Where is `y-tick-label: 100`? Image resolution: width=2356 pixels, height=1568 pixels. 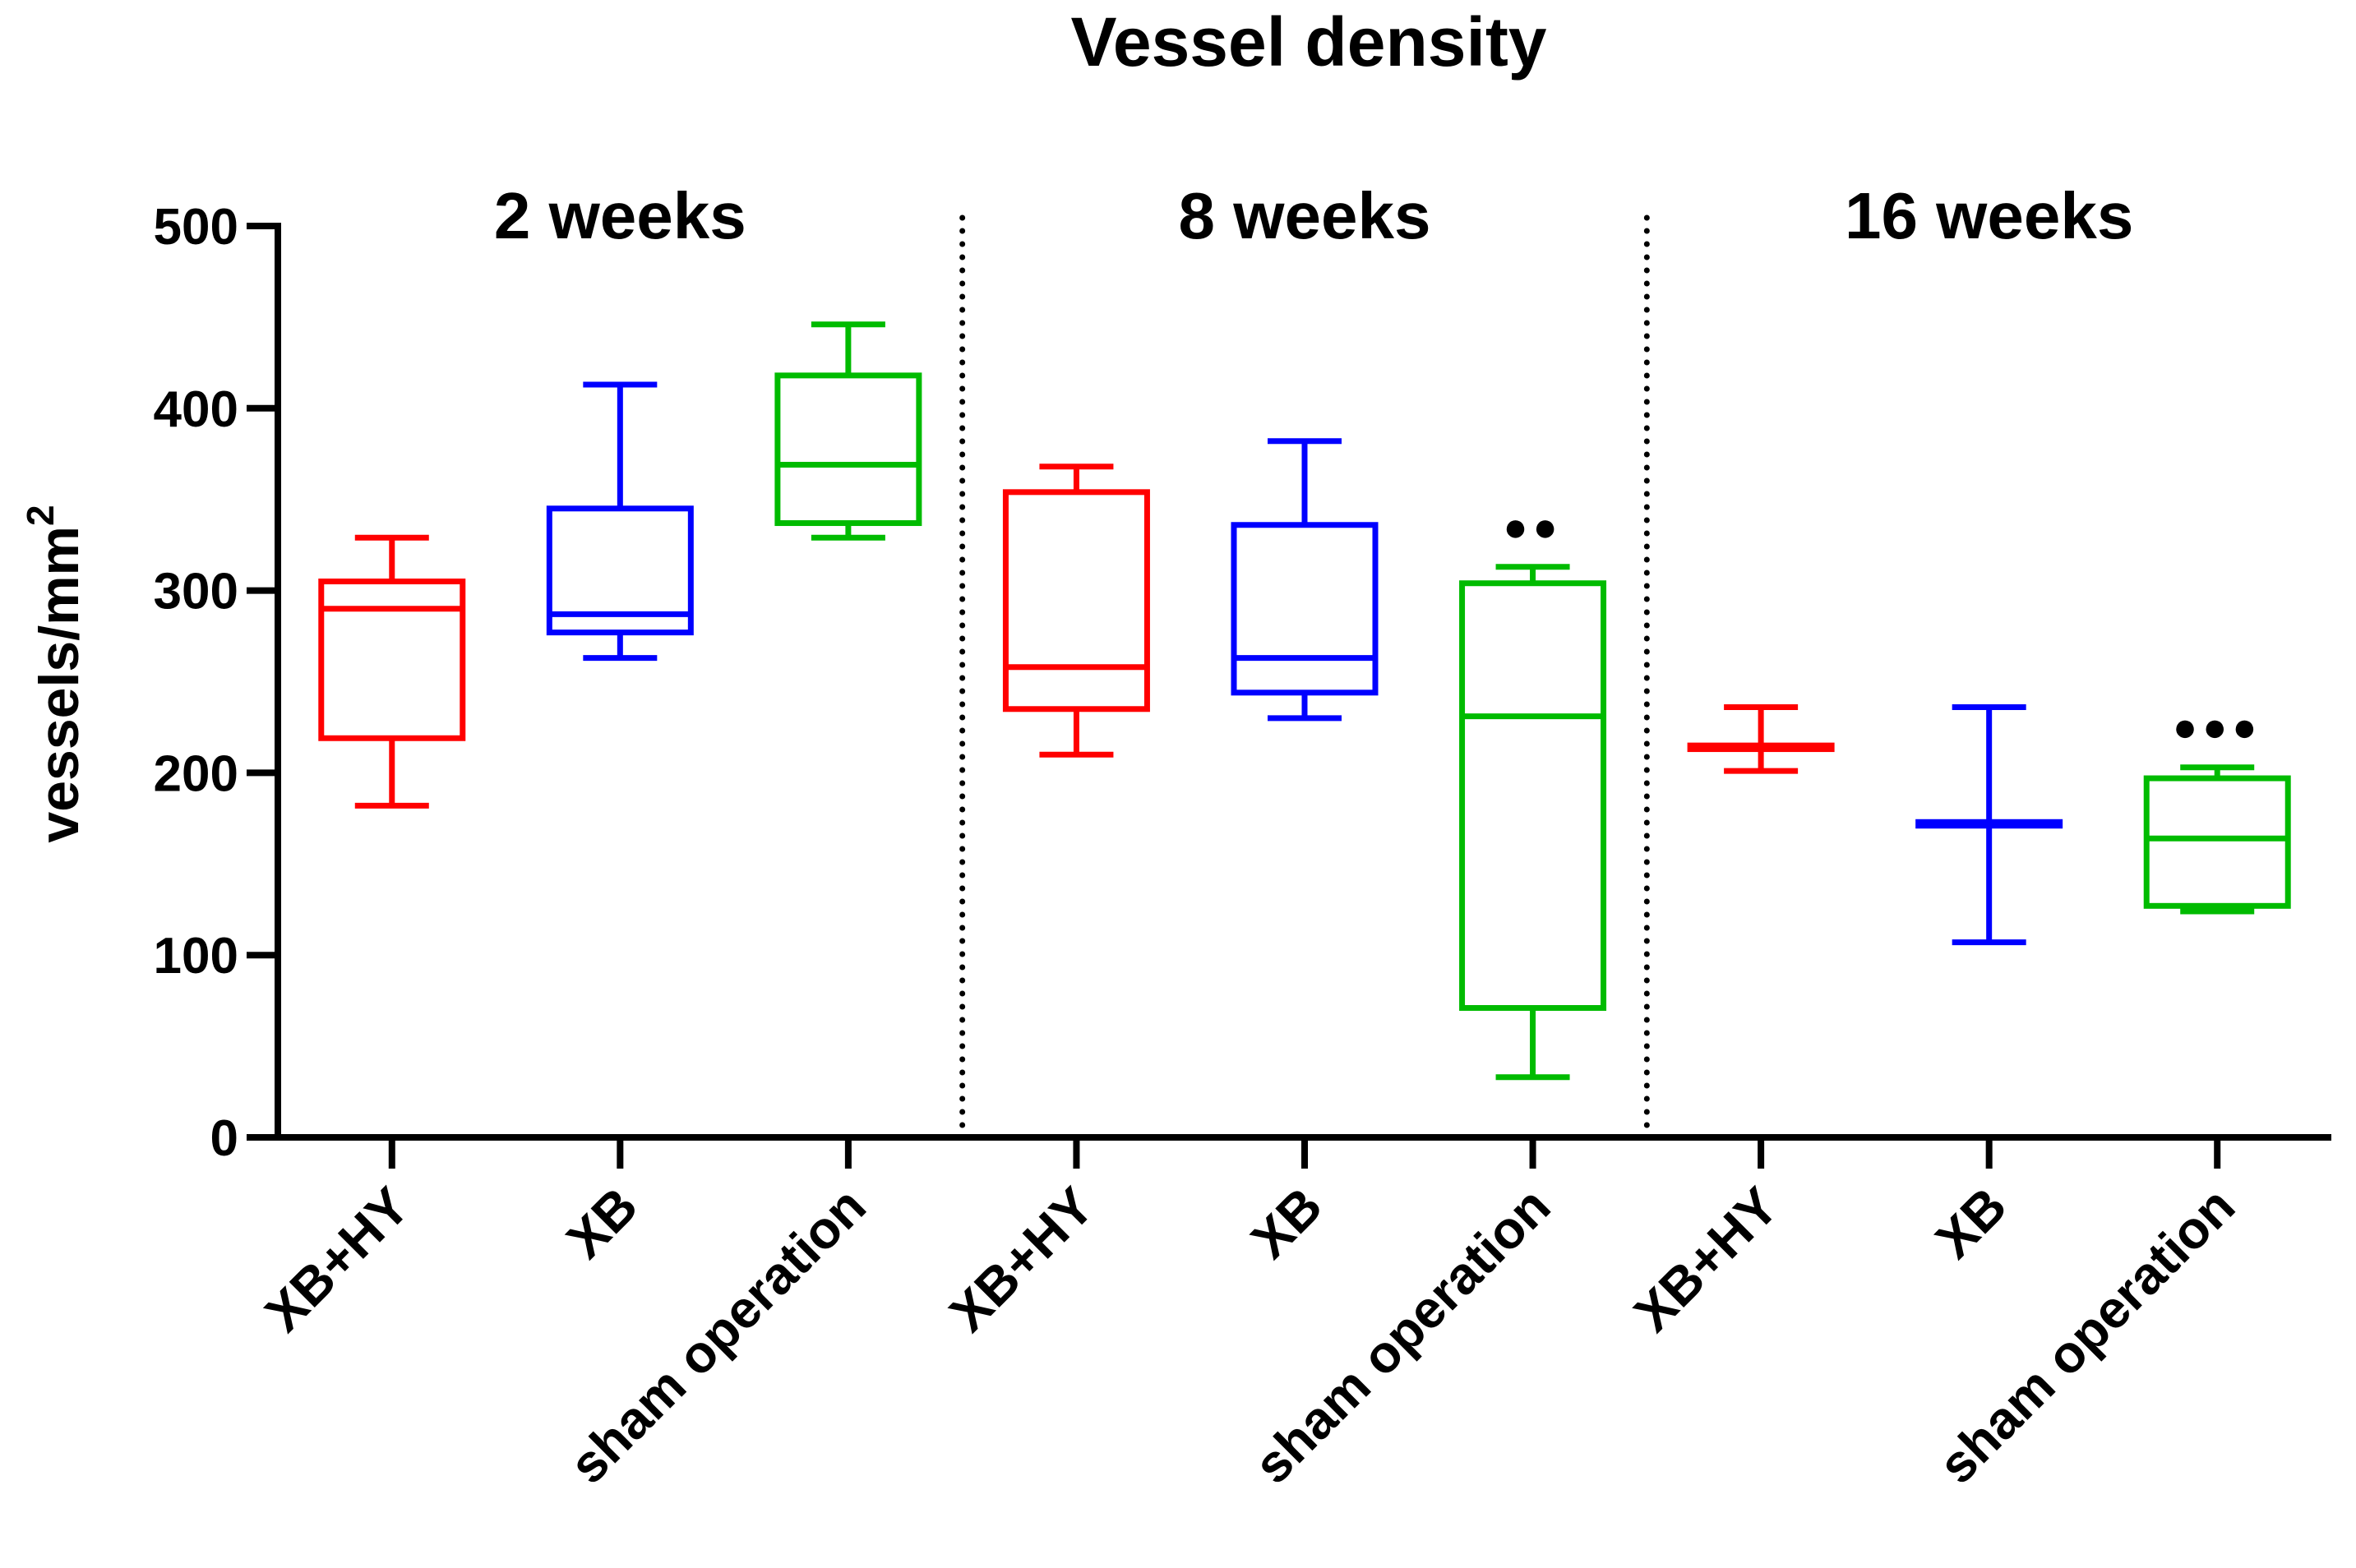
y-tick-label: 100 is located at coordinates (196, 957).